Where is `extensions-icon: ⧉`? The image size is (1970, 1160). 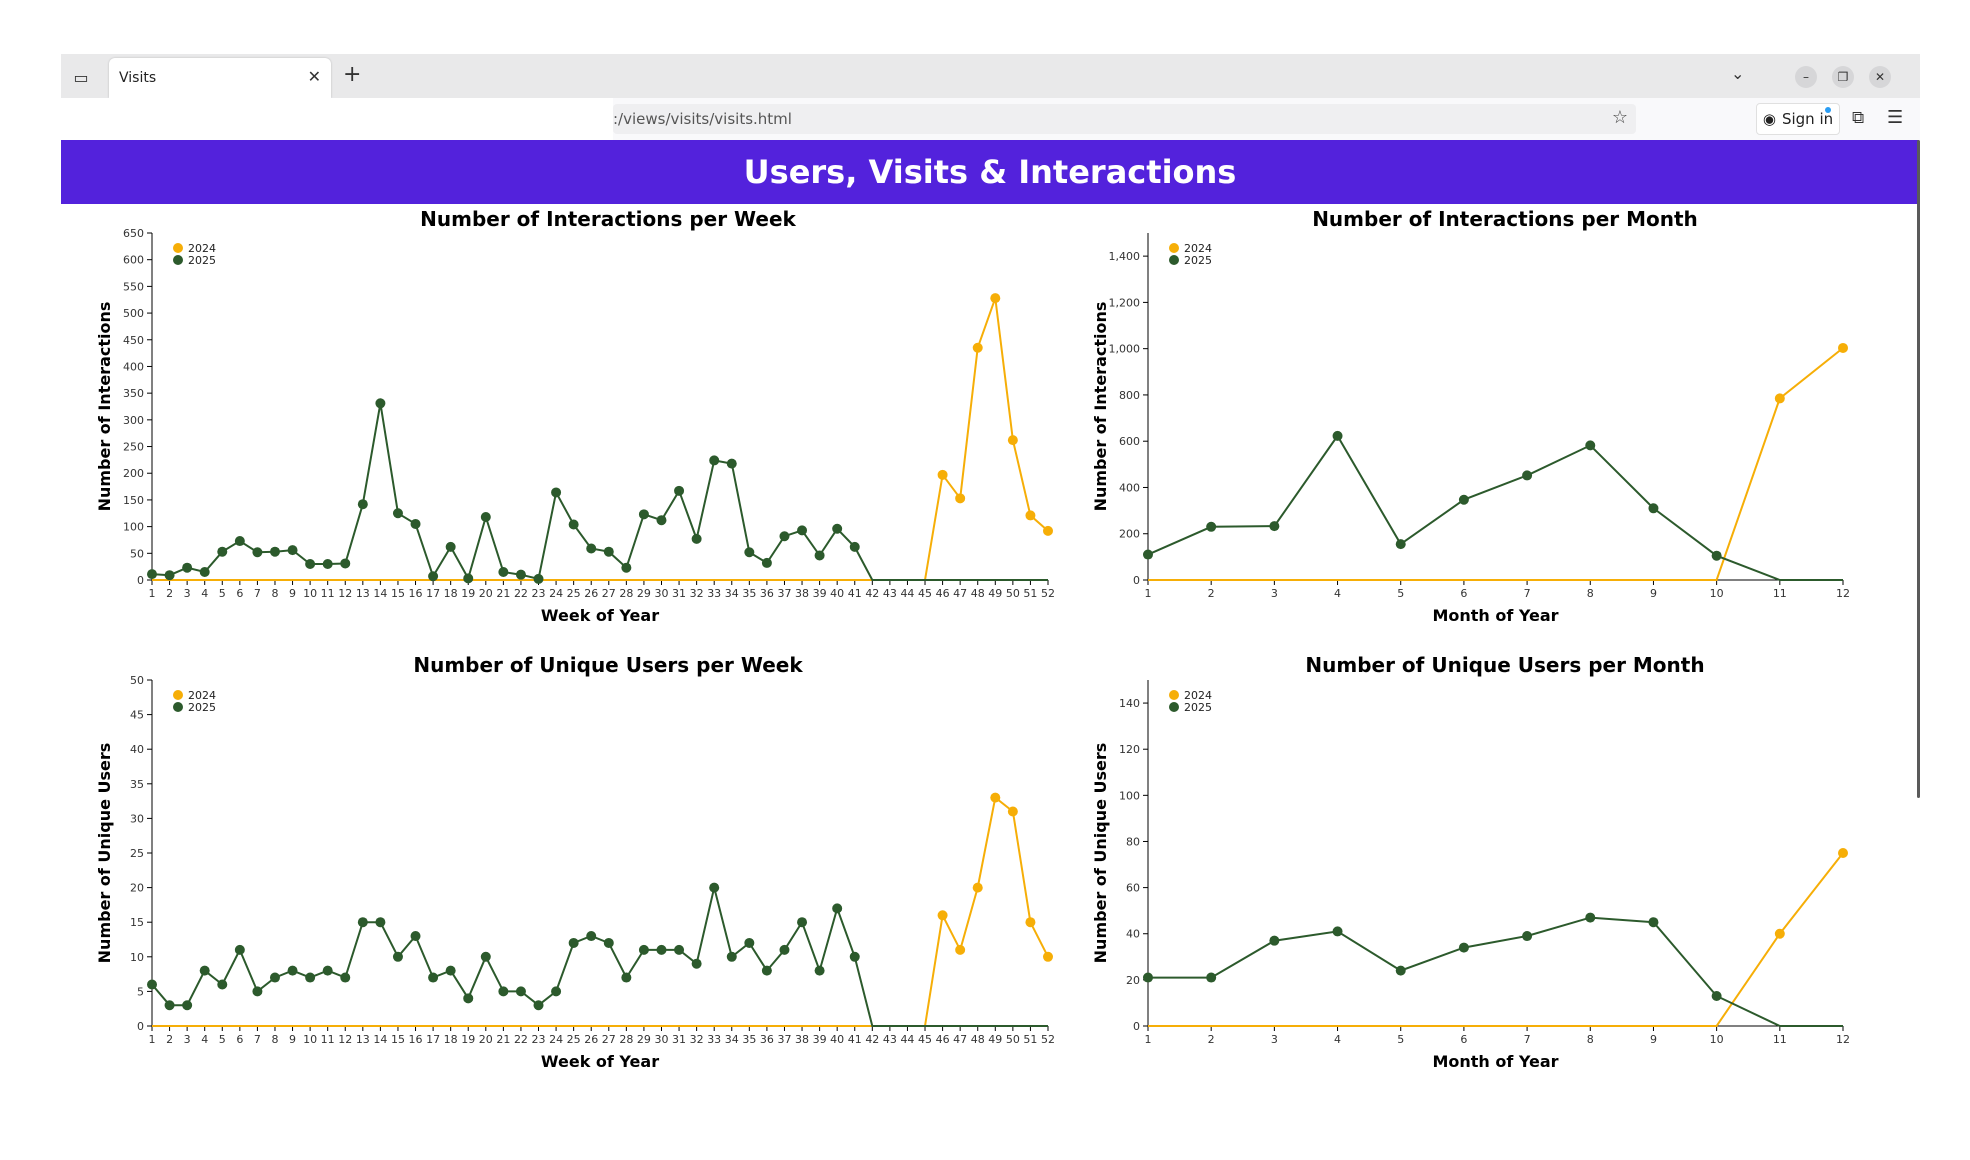 extensions-icon: ⧉ is located at coordinates (1858, 118).